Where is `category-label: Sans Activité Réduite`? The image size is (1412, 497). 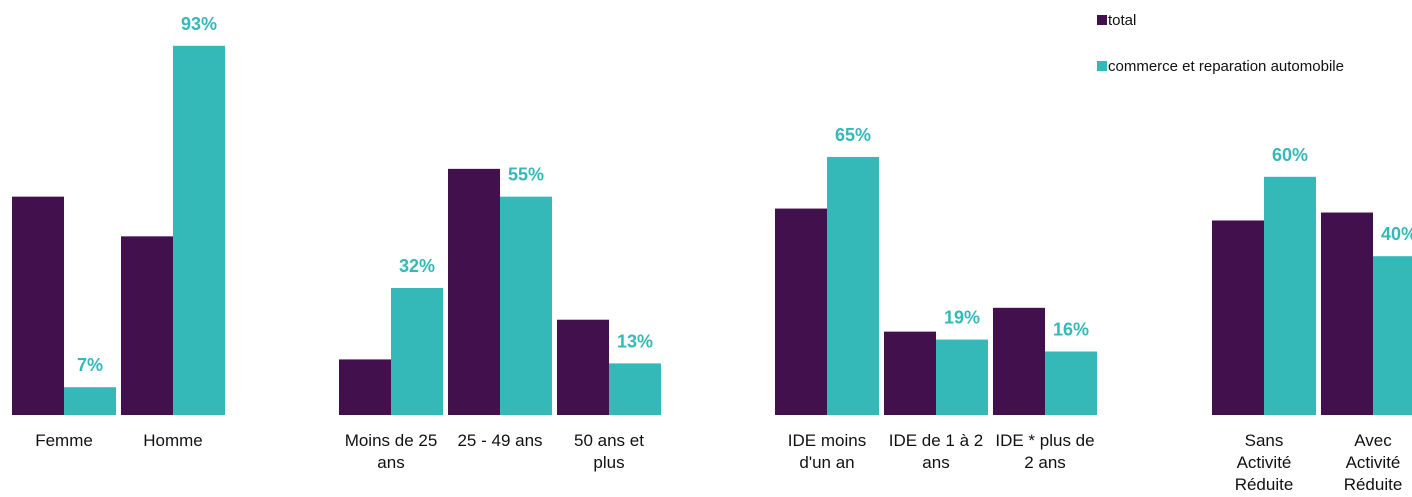
category-label: Sans Activité Réduite is located at coordinates (1264, 462).